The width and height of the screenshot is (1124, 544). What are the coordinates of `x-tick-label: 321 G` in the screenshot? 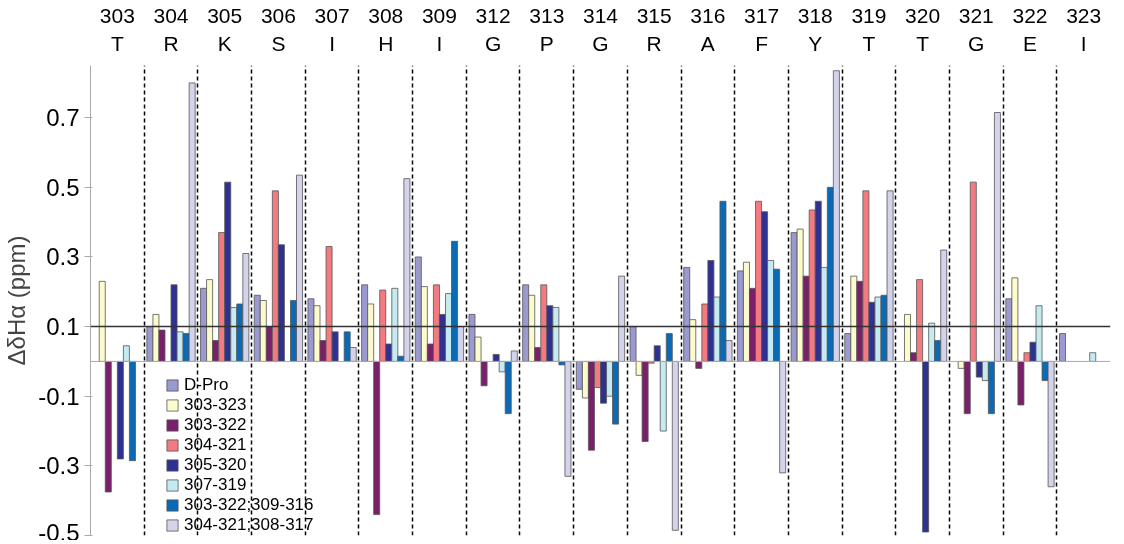 It's located at (976, 29).